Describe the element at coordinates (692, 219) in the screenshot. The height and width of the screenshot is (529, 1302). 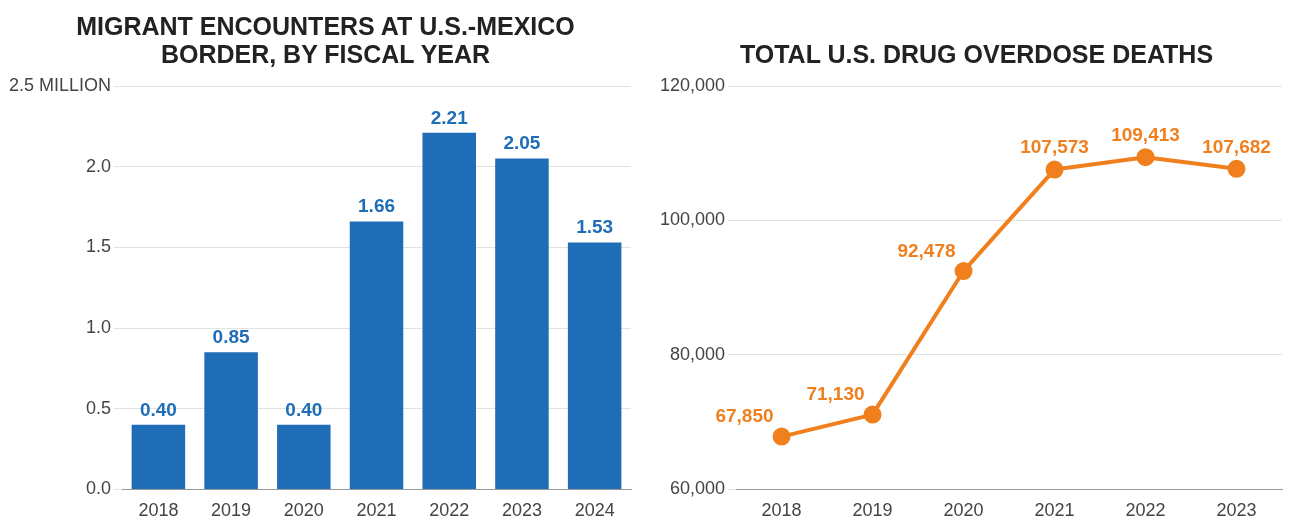
I see `y-tick-label: 100,000` at that location.